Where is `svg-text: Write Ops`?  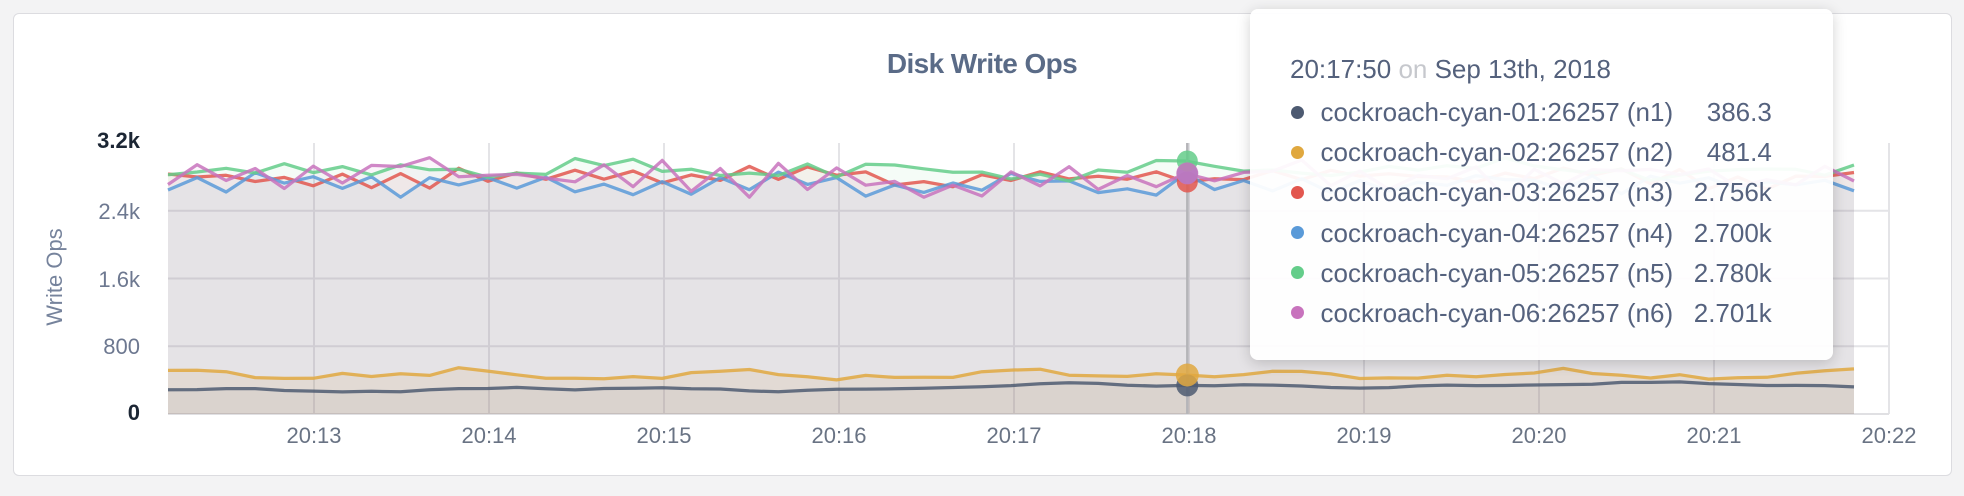
svg-text: Write Ops is located at coordinates (54, 276).